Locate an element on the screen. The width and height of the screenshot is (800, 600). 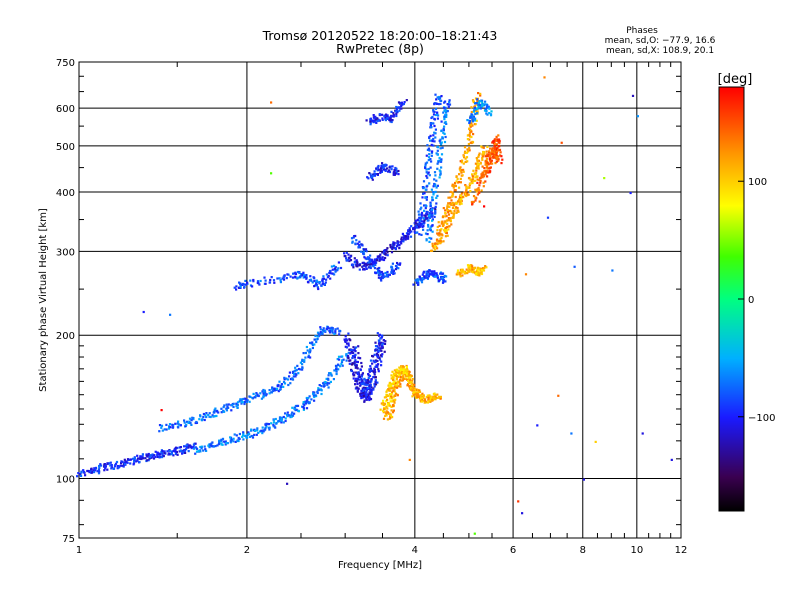
y-tick-label: 400 is located at coordinates (65, 193).